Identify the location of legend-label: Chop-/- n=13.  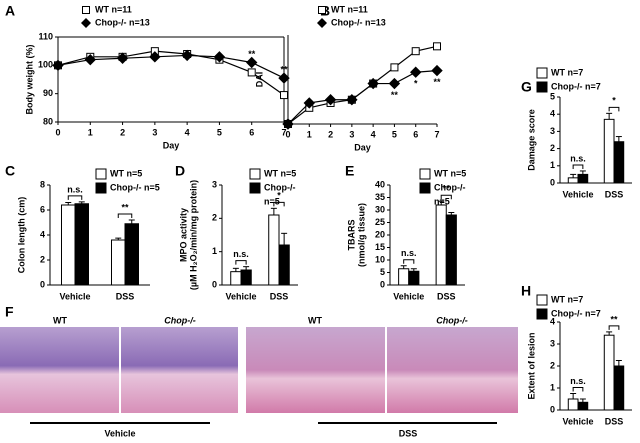
(122, 22).